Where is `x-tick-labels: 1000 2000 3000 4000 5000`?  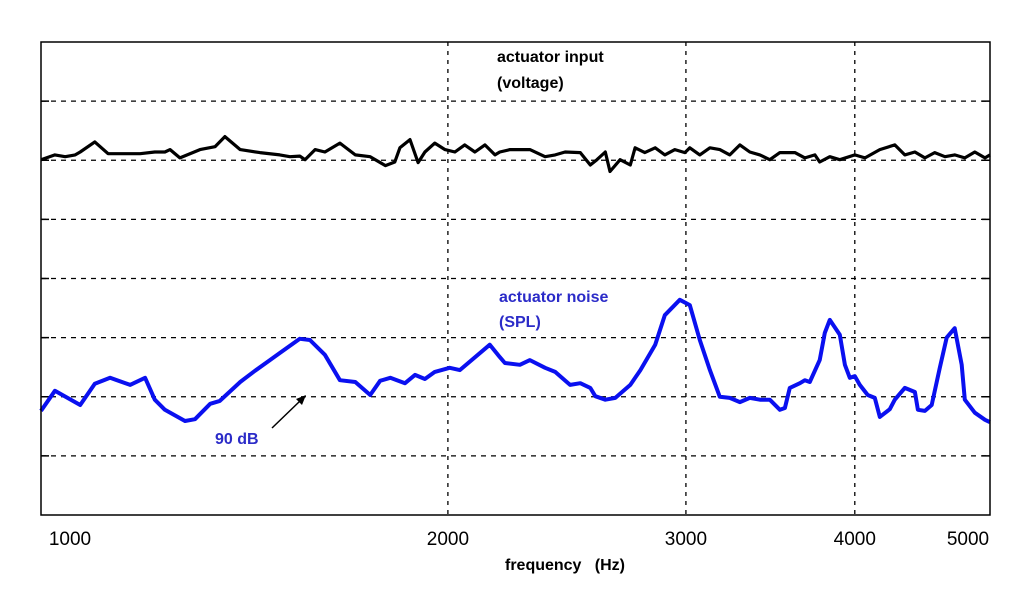
x-tick-labels: 1000 2000 3000 4000 5000 is located at coordinates (519, 539).